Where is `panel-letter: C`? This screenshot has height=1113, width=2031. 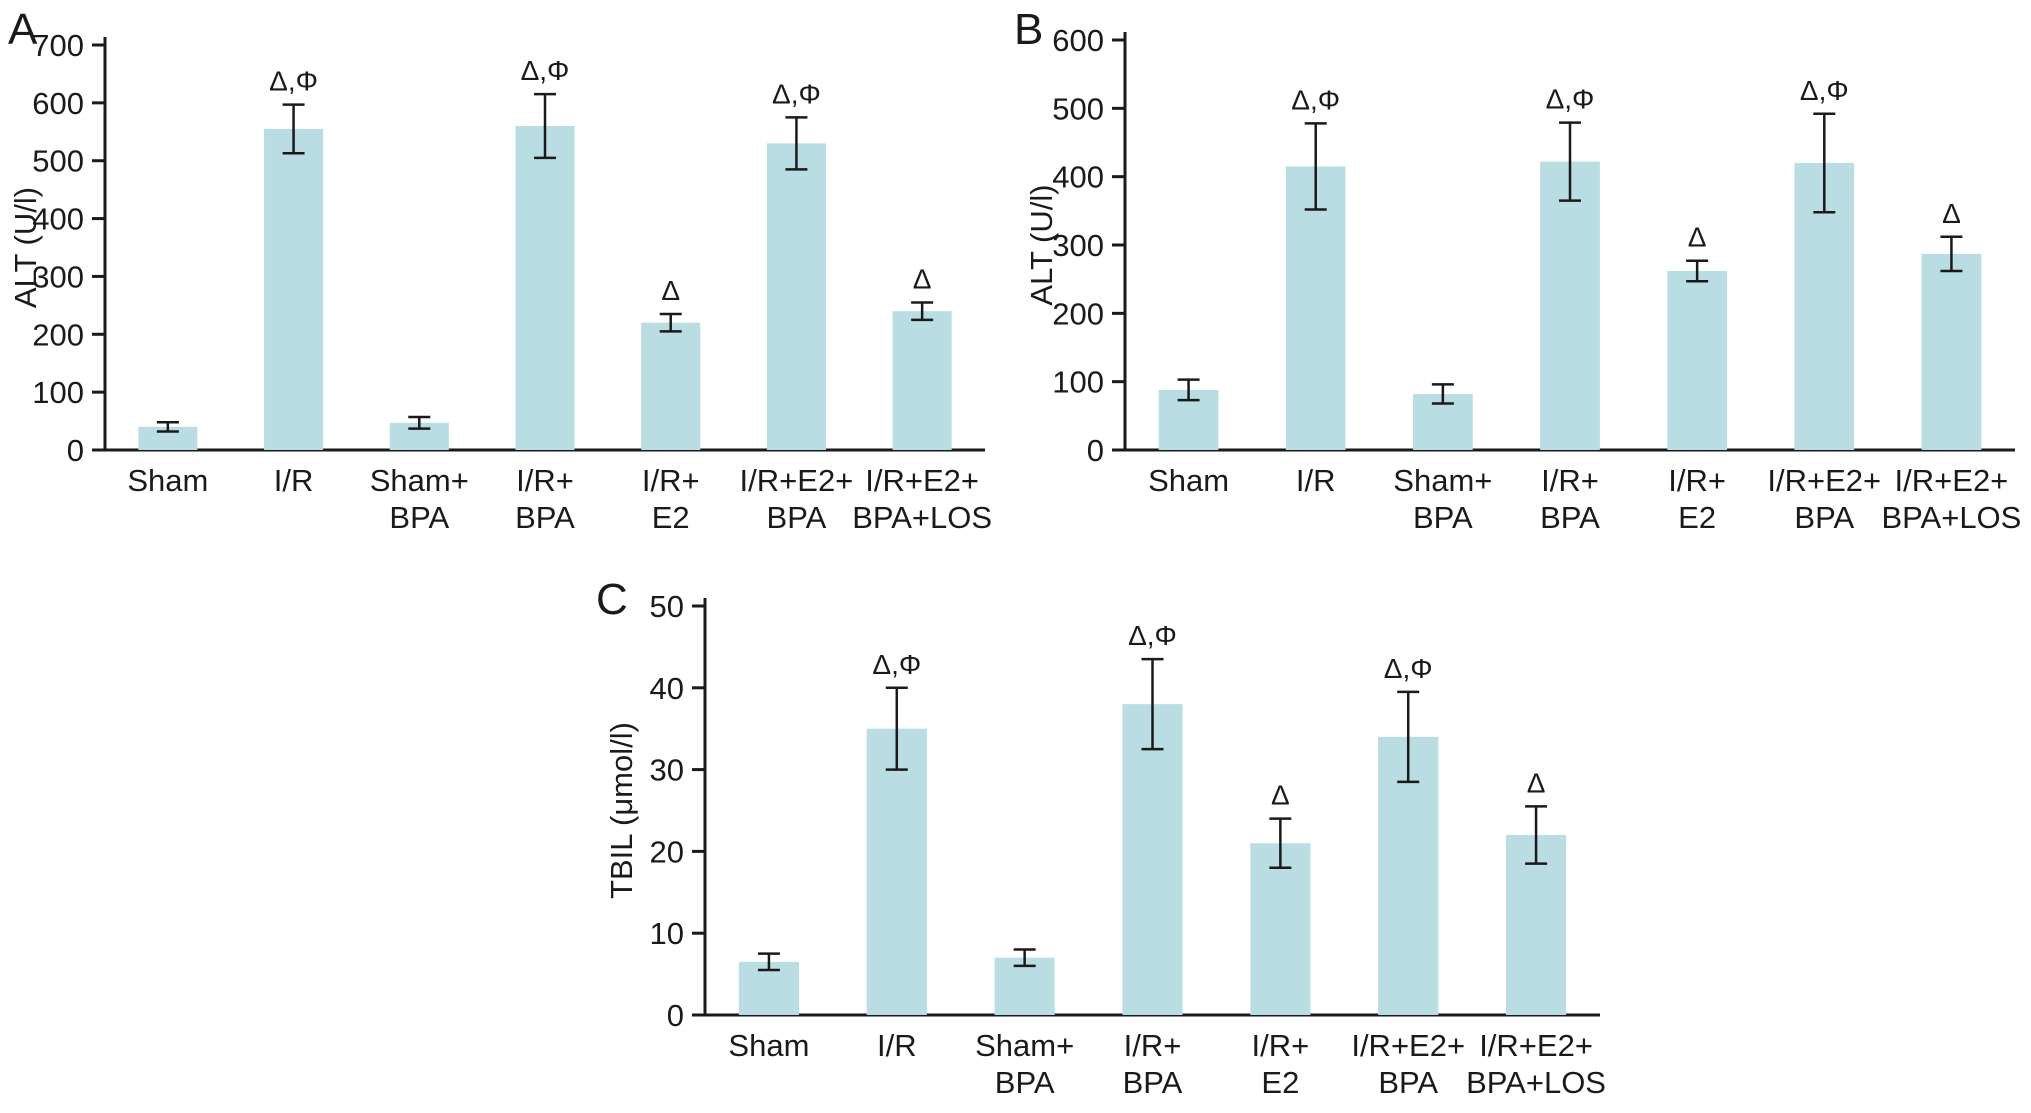
panel-letter: C is located at coordinates (612, 599).